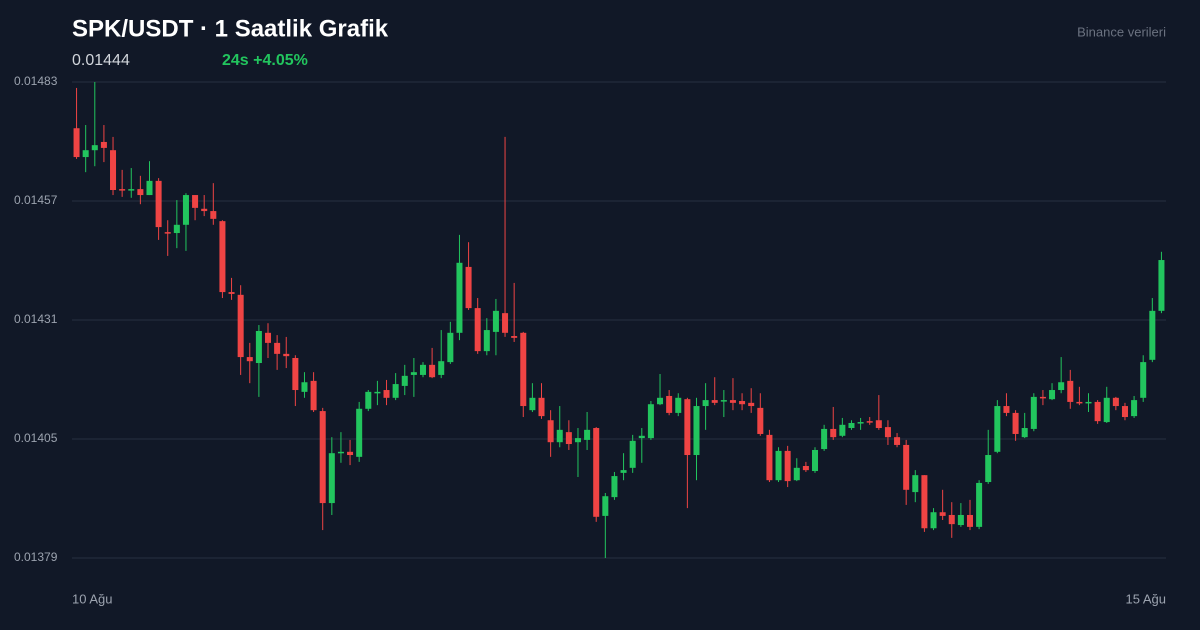 The image size is (1200, 630). What do you see at coordinates (92, 598) in the screenshot?
I see `x-label: 10 Ağu` at bounding box center [92, 598].